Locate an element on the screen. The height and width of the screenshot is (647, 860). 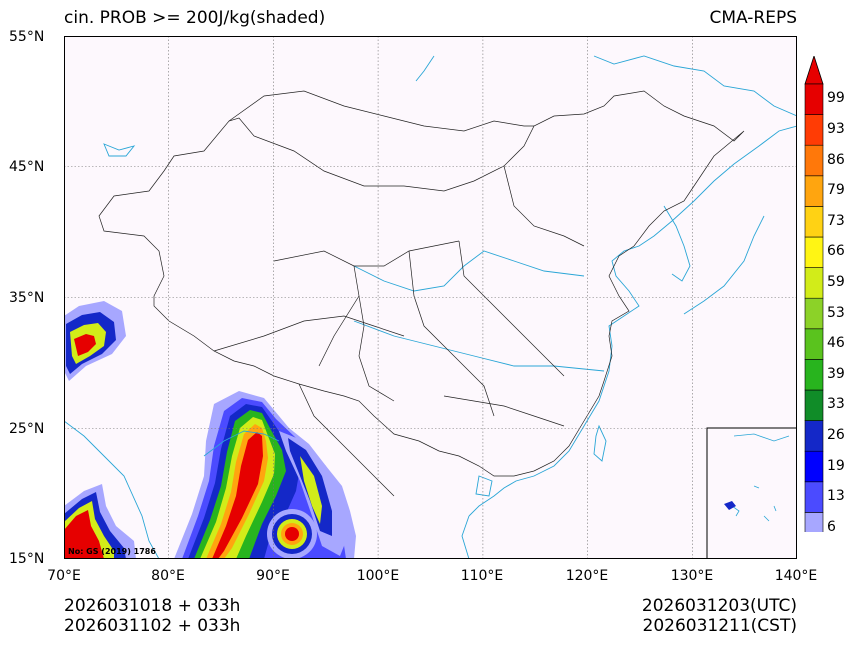
river-yellow is located at coordinates (469, 271).